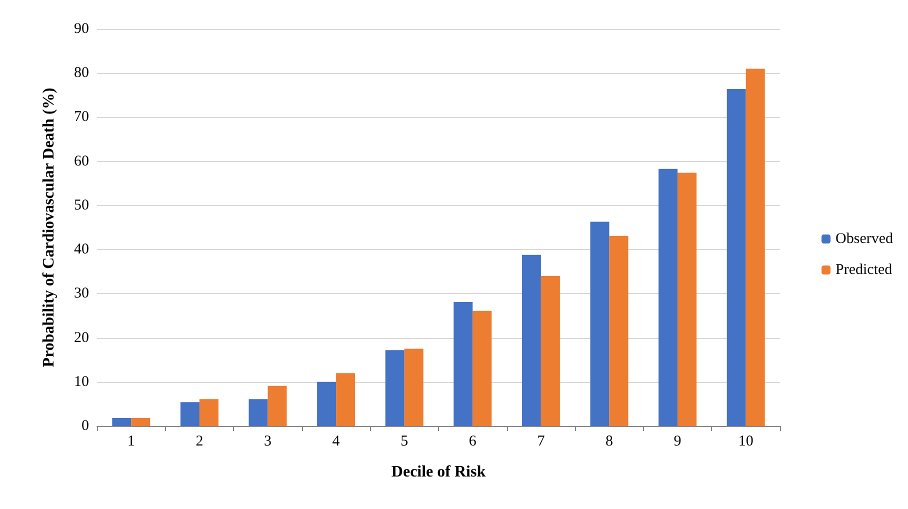  Describe the element at coordinates (541, 442) in the screenshot. I see `x-tick-label: 7` at that location.